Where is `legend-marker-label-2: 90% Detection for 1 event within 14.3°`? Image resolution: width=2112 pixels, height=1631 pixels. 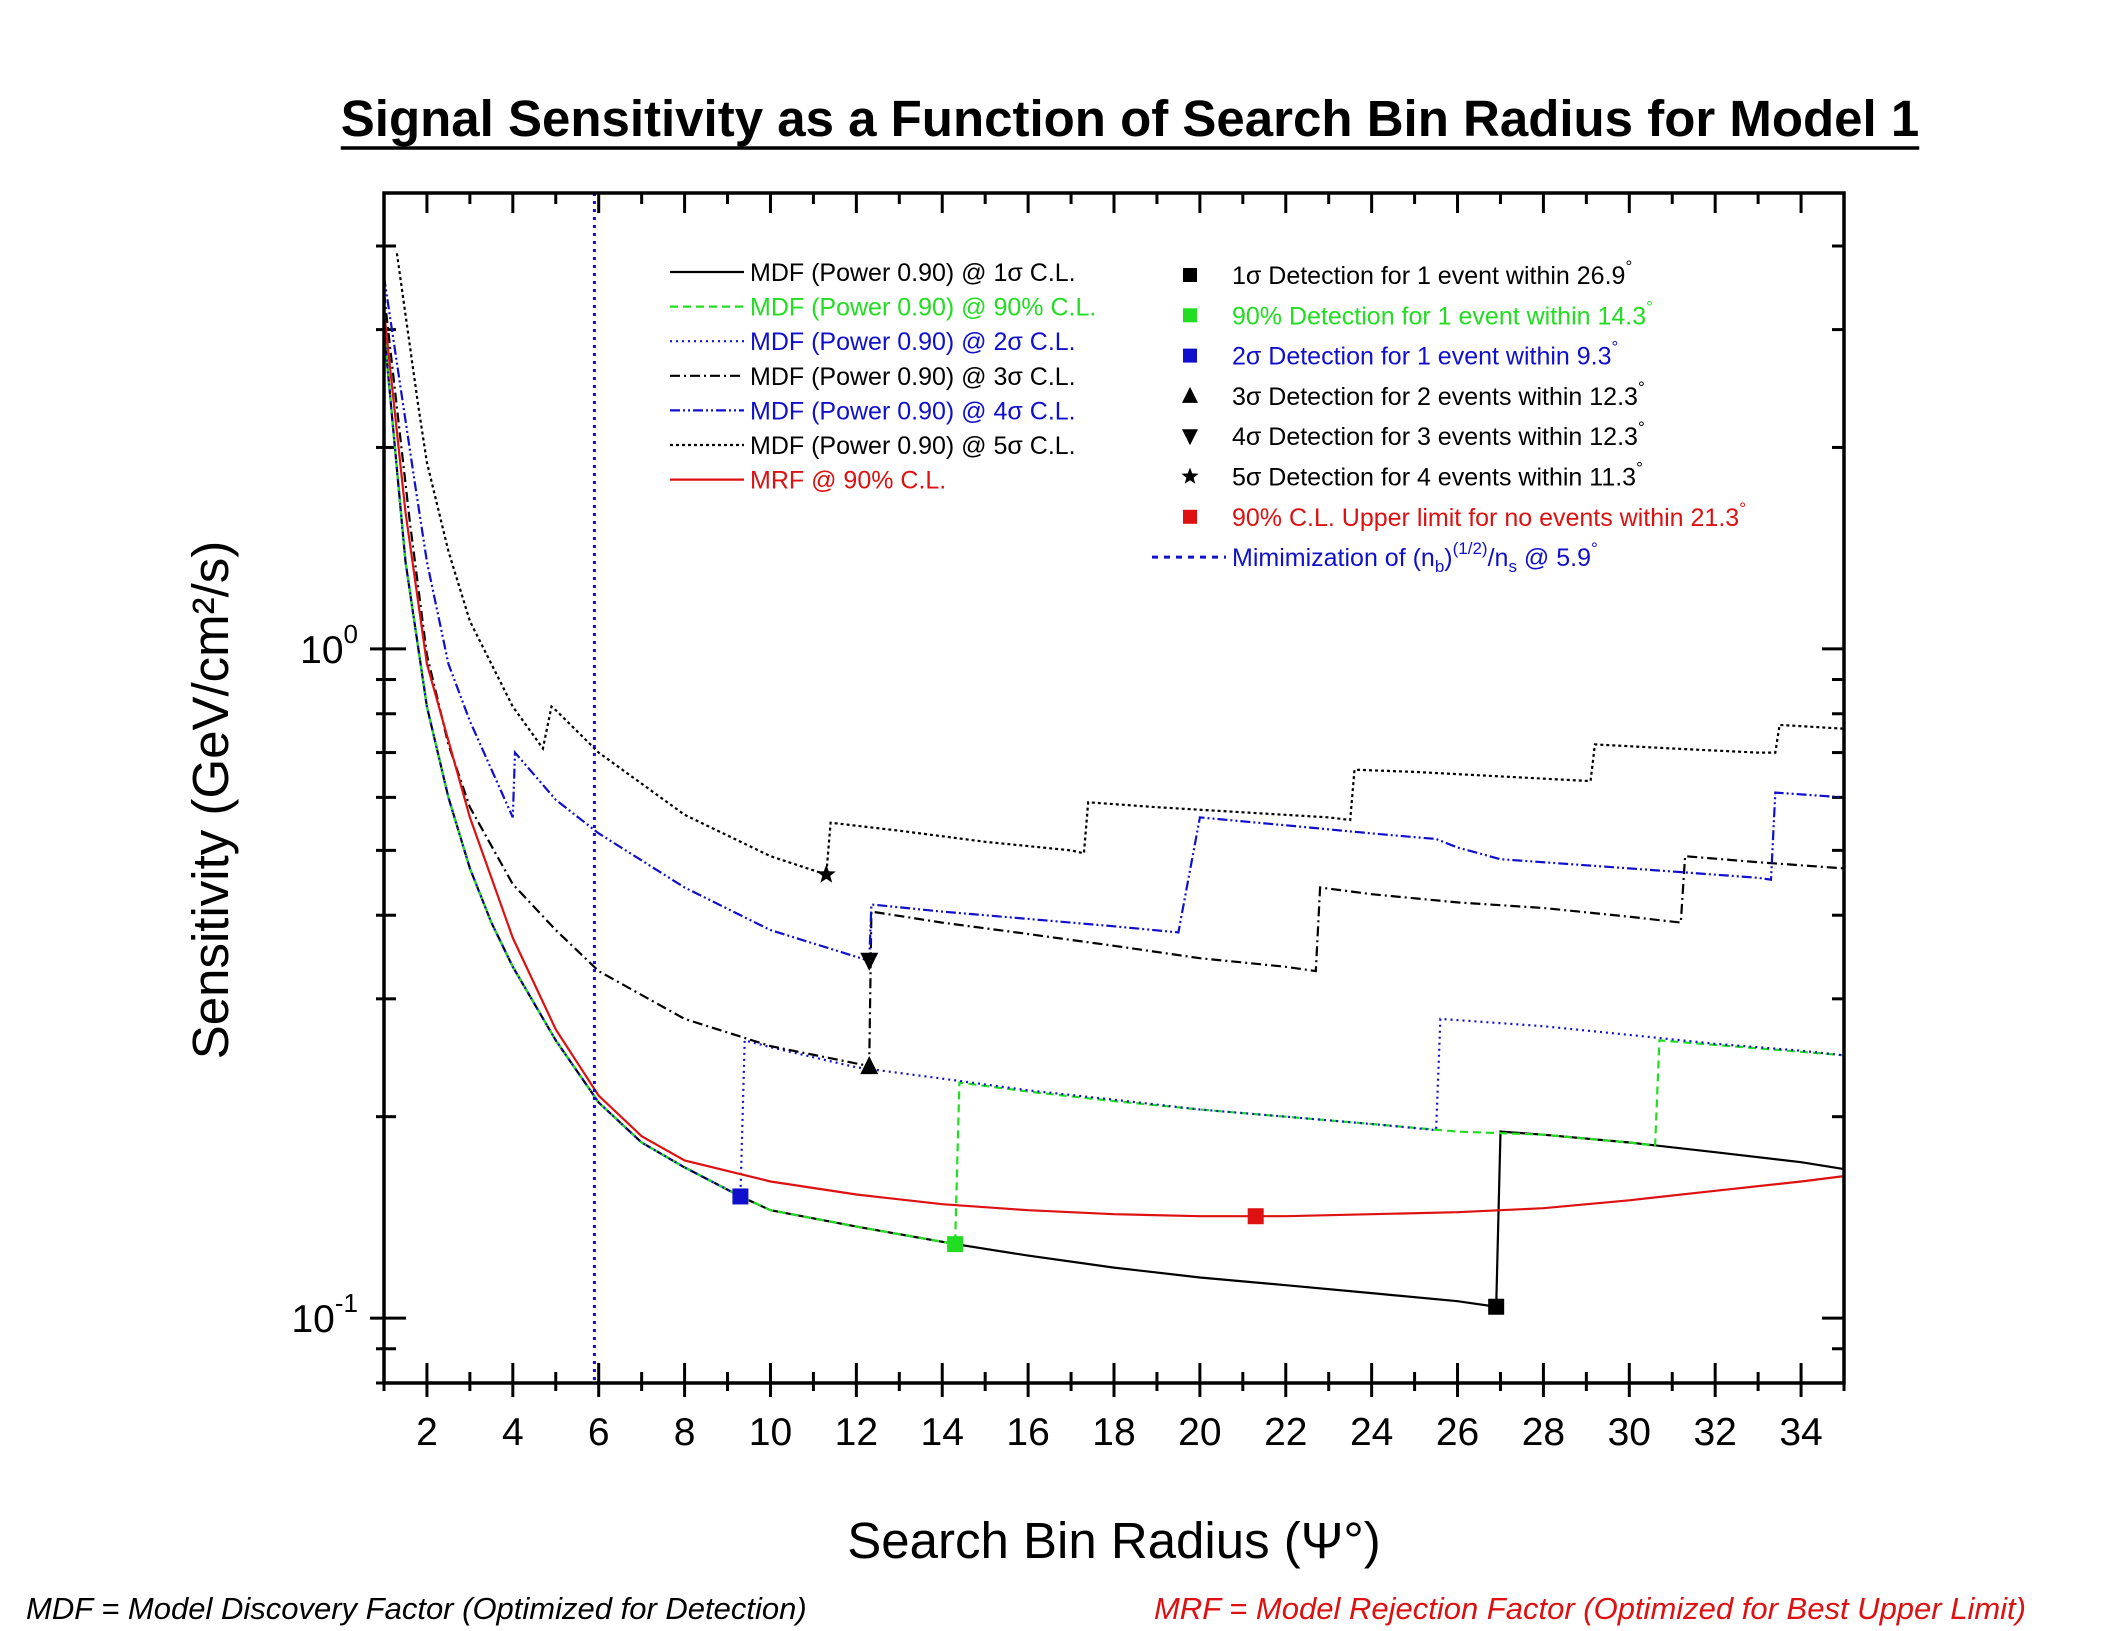
legend-marker-label-2: 90% Detection for 1 event within 14.3° is located at coordinates (1442, 313).